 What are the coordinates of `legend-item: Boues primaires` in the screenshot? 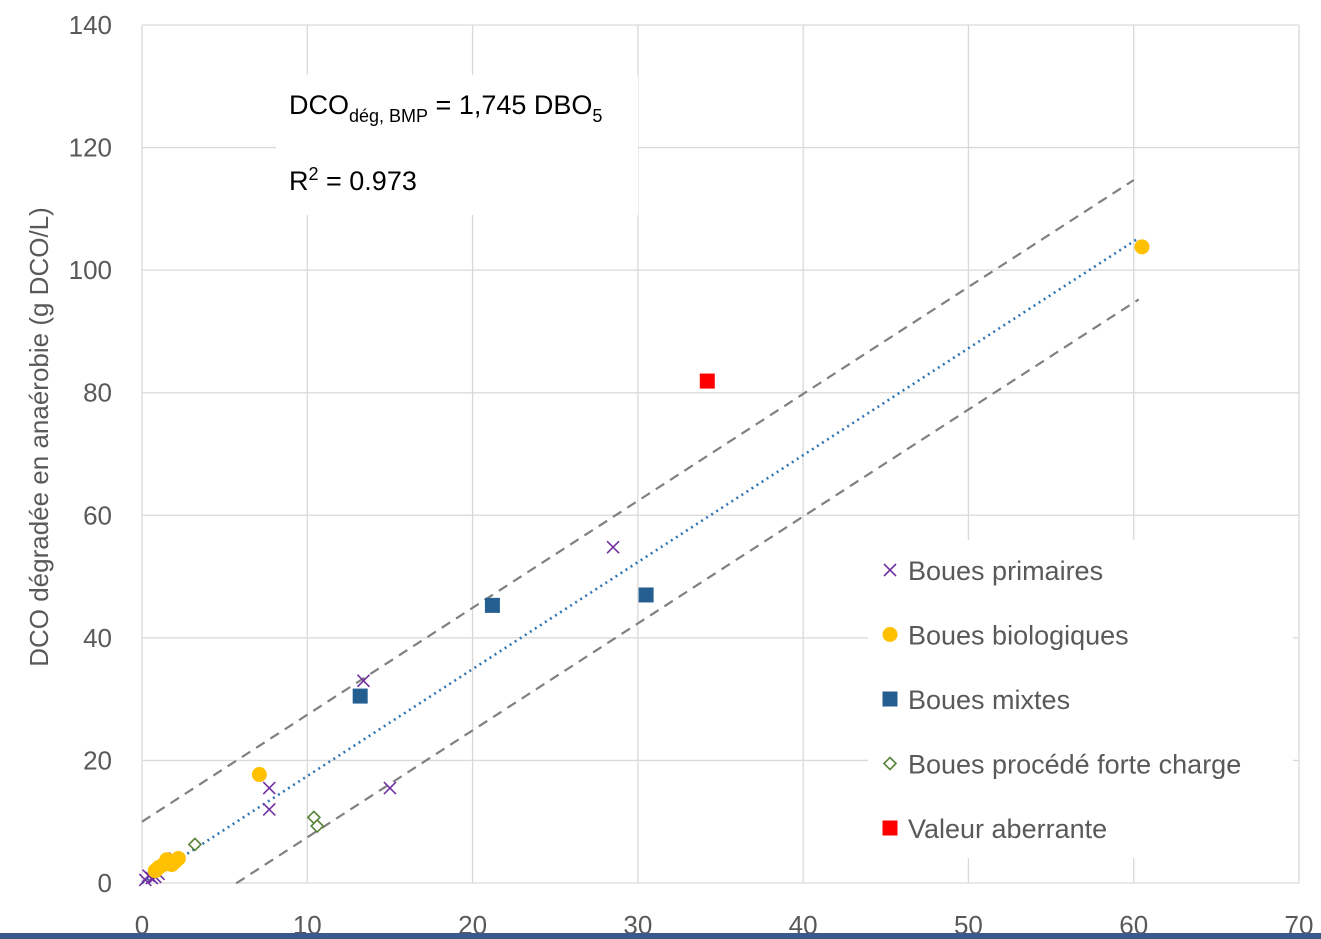 It's located at (993, 571).